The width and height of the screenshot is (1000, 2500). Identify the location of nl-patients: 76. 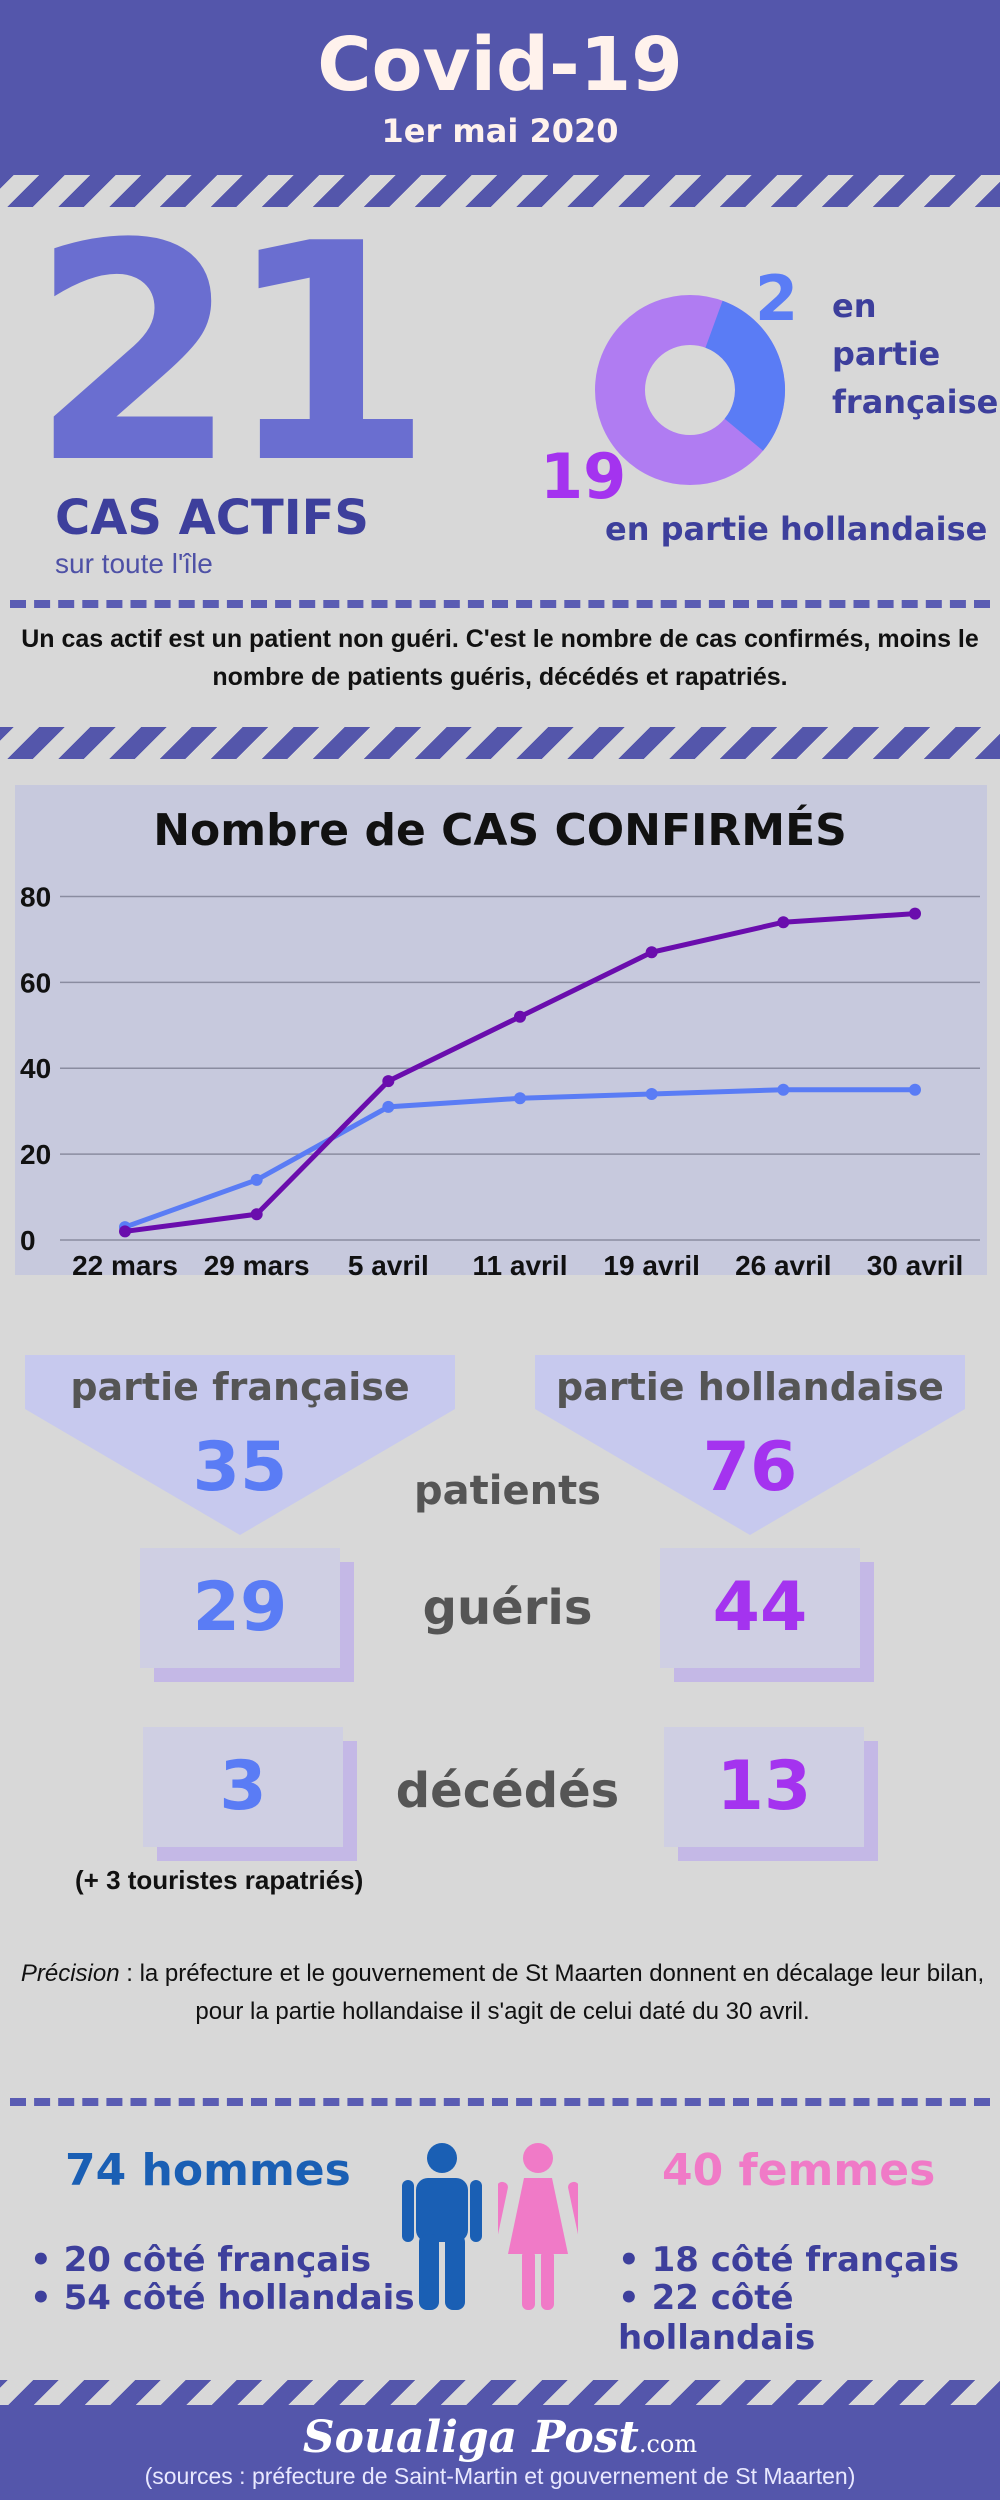
(750, 1467).